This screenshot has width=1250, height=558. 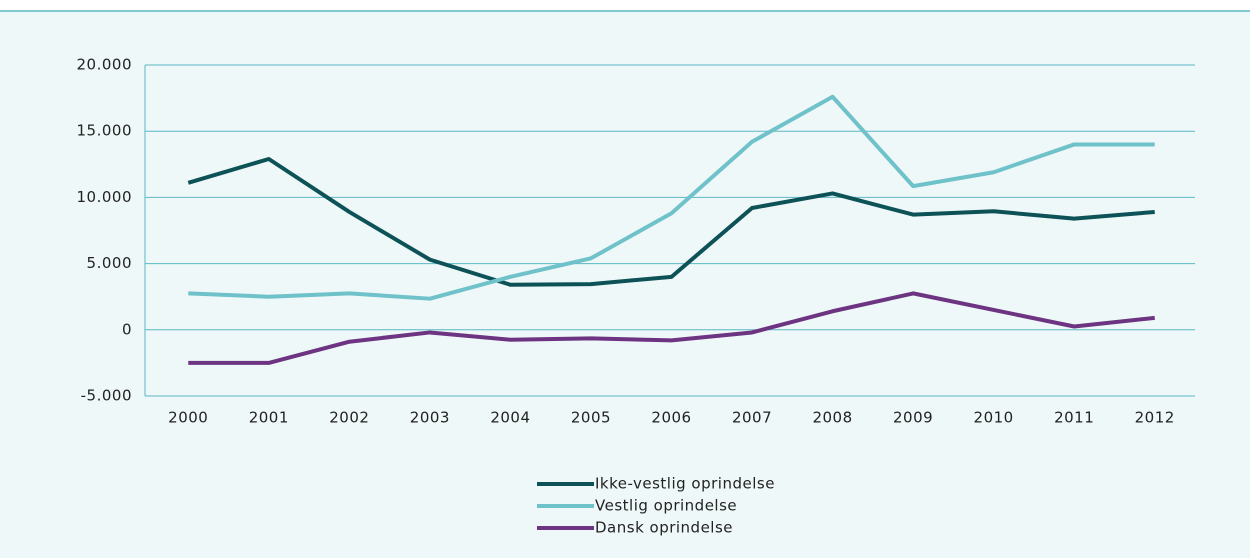 I want to click on x-tick-label: 2009, so click(x=913, y=418).